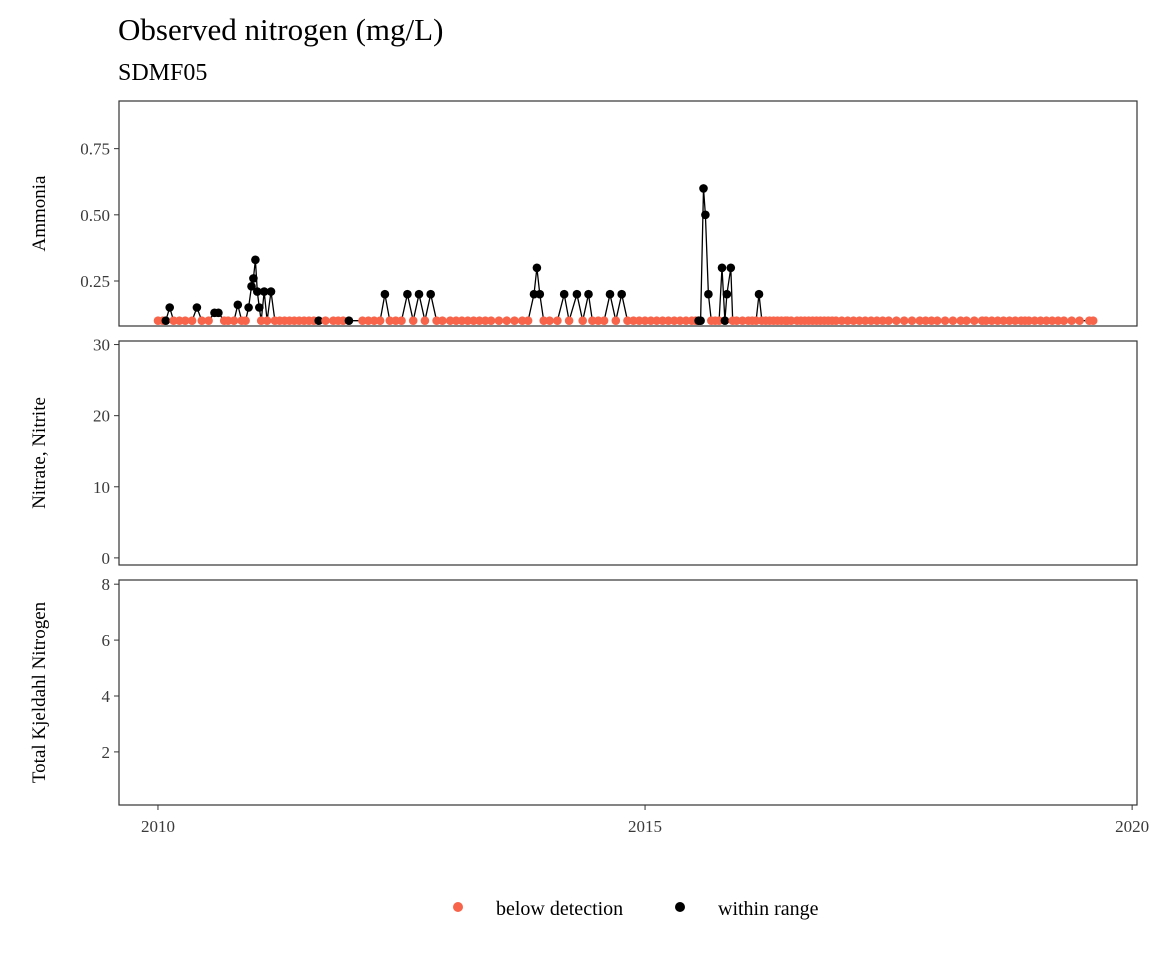  What do you see at coordinates (106, 584) in the screenshot?
I see `y-tick-label: 8` at bounding box center [106, 584].